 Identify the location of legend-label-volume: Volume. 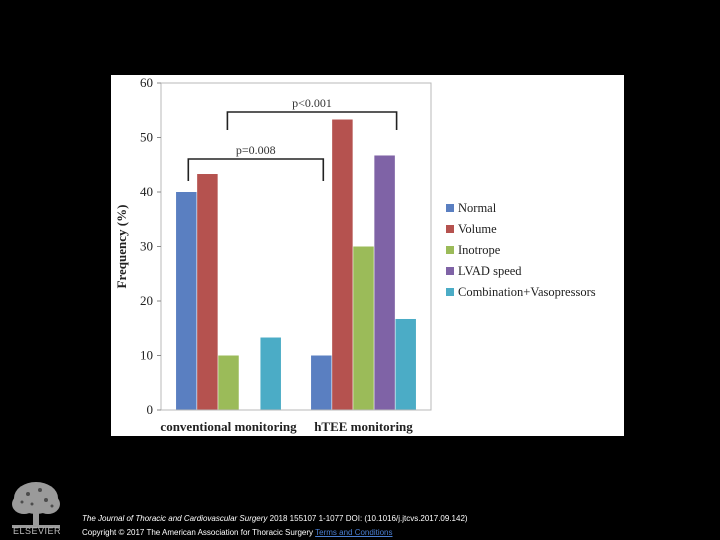
(477, 229).